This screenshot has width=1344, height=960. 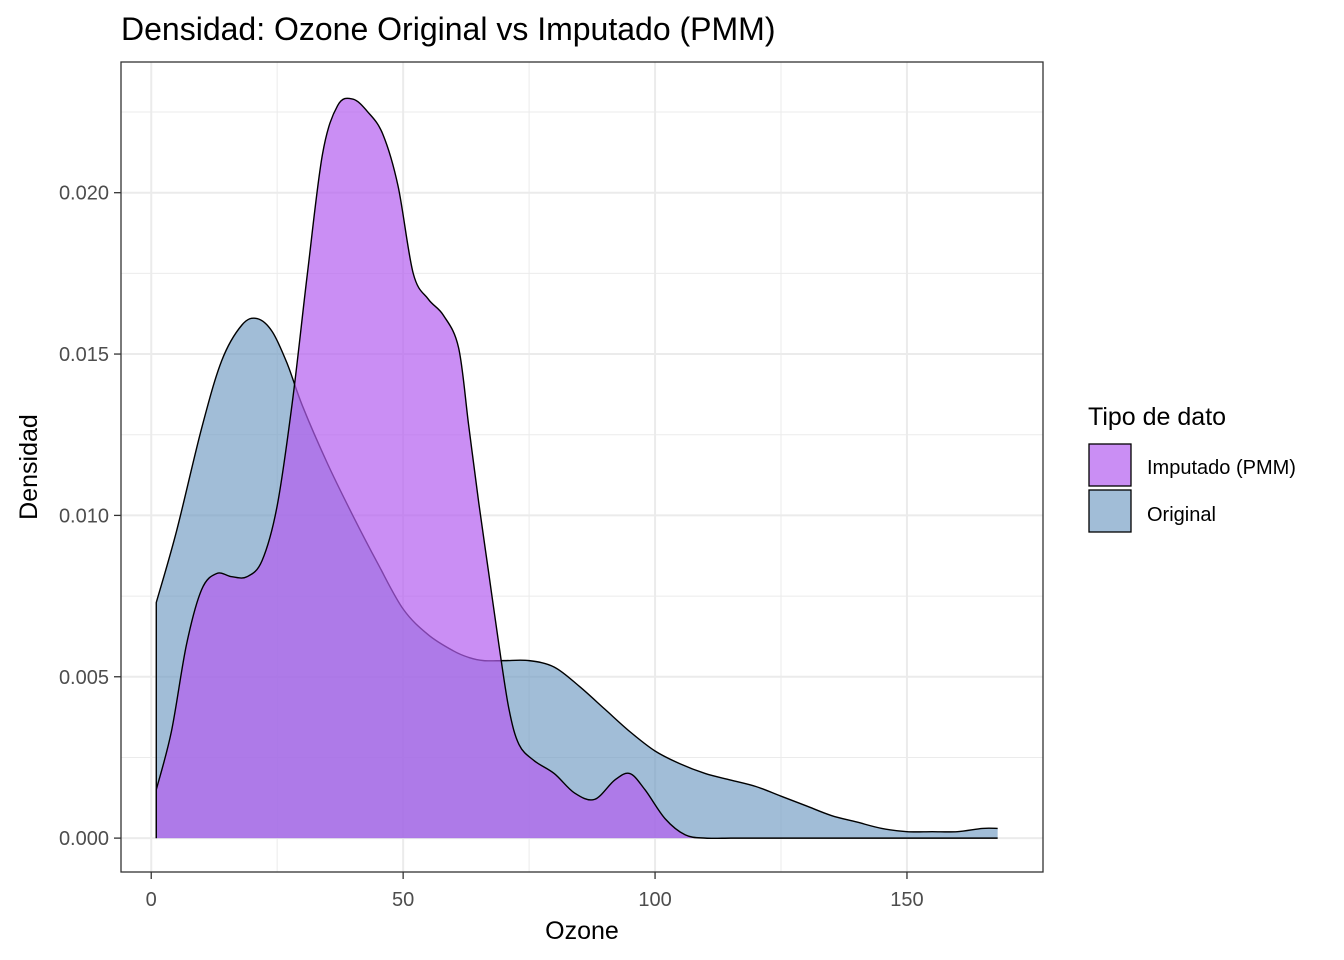 What do you see at coordinates (1110, 465) in the screenshot?
I see `legend-key-imputado` at bounding box center [1110, 465].